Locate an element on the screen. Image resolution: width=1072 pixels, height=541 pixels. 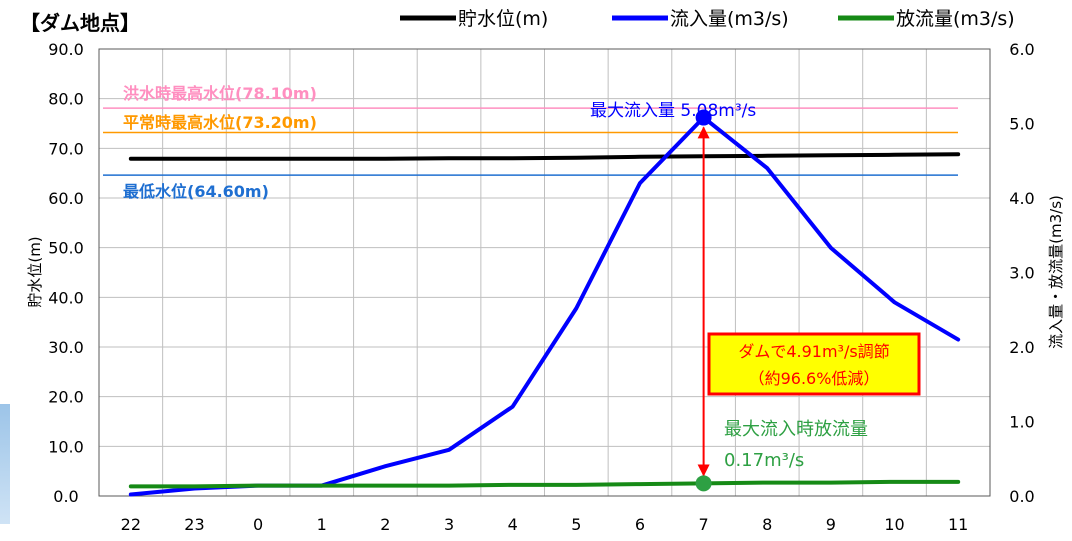
y-left-tick-label: 10.0 is located at coordinates (66, 446).